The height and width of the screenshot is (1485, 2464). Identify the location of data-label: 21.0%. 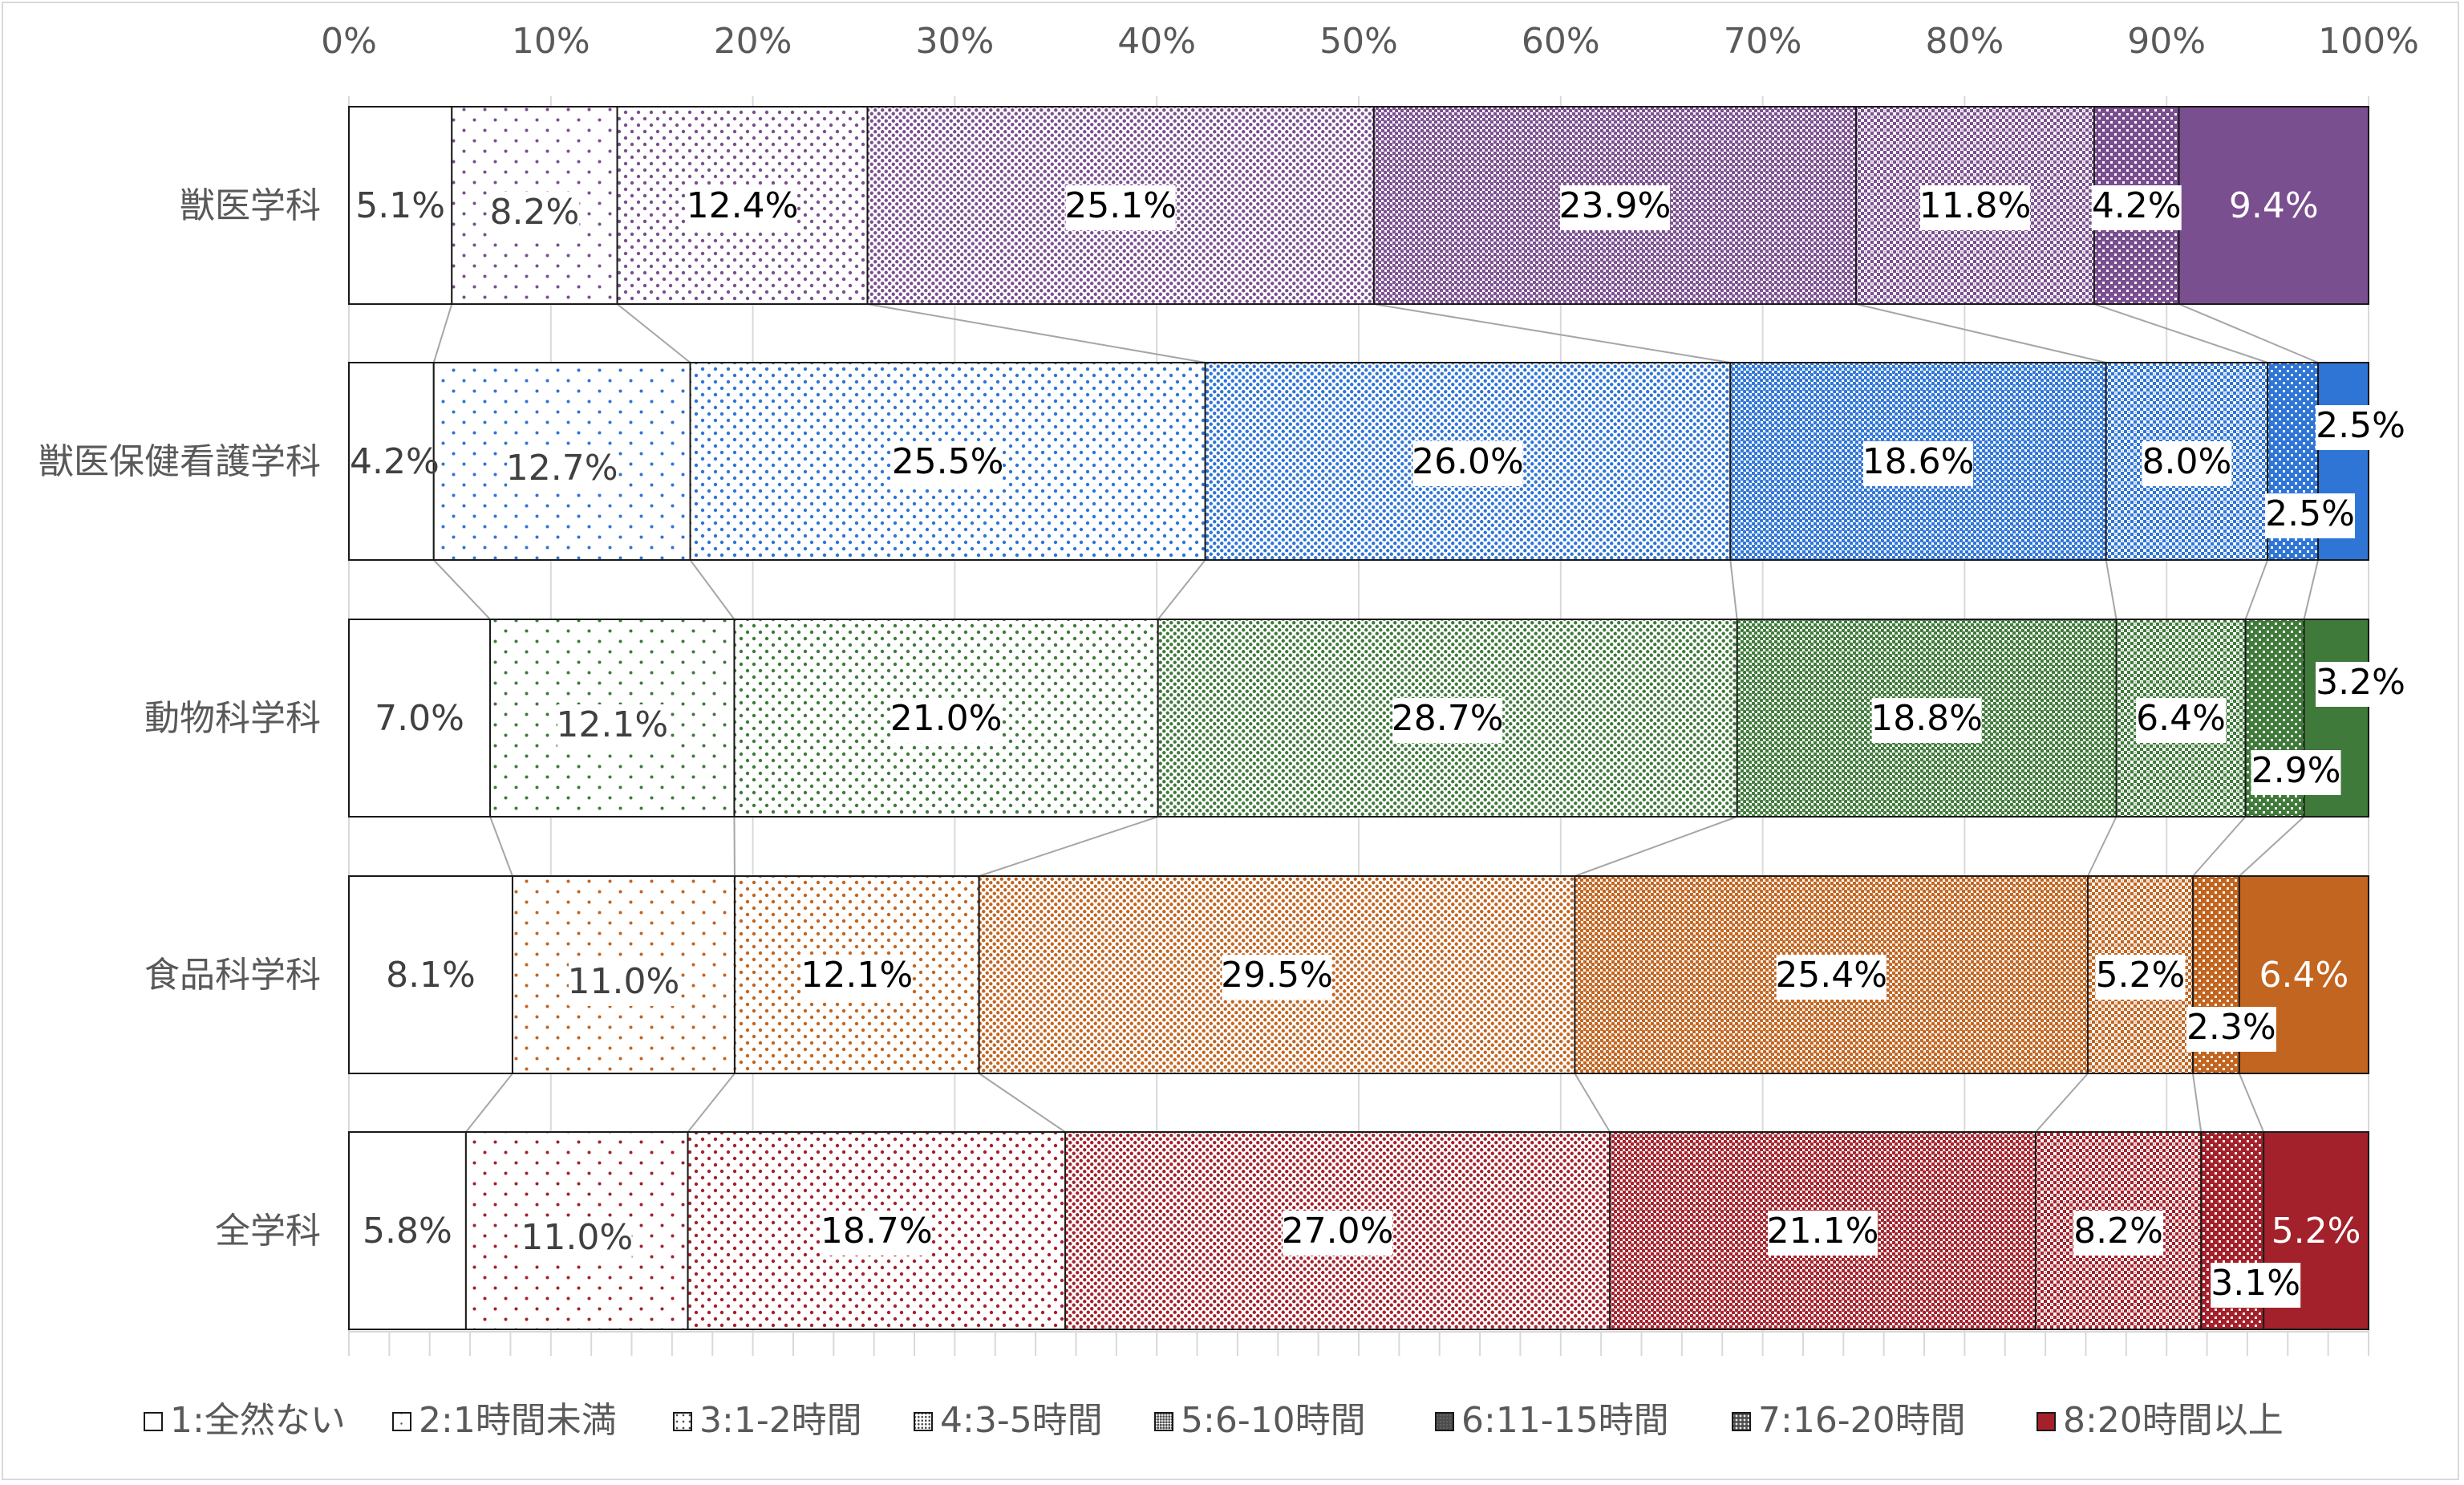
(947, 718).